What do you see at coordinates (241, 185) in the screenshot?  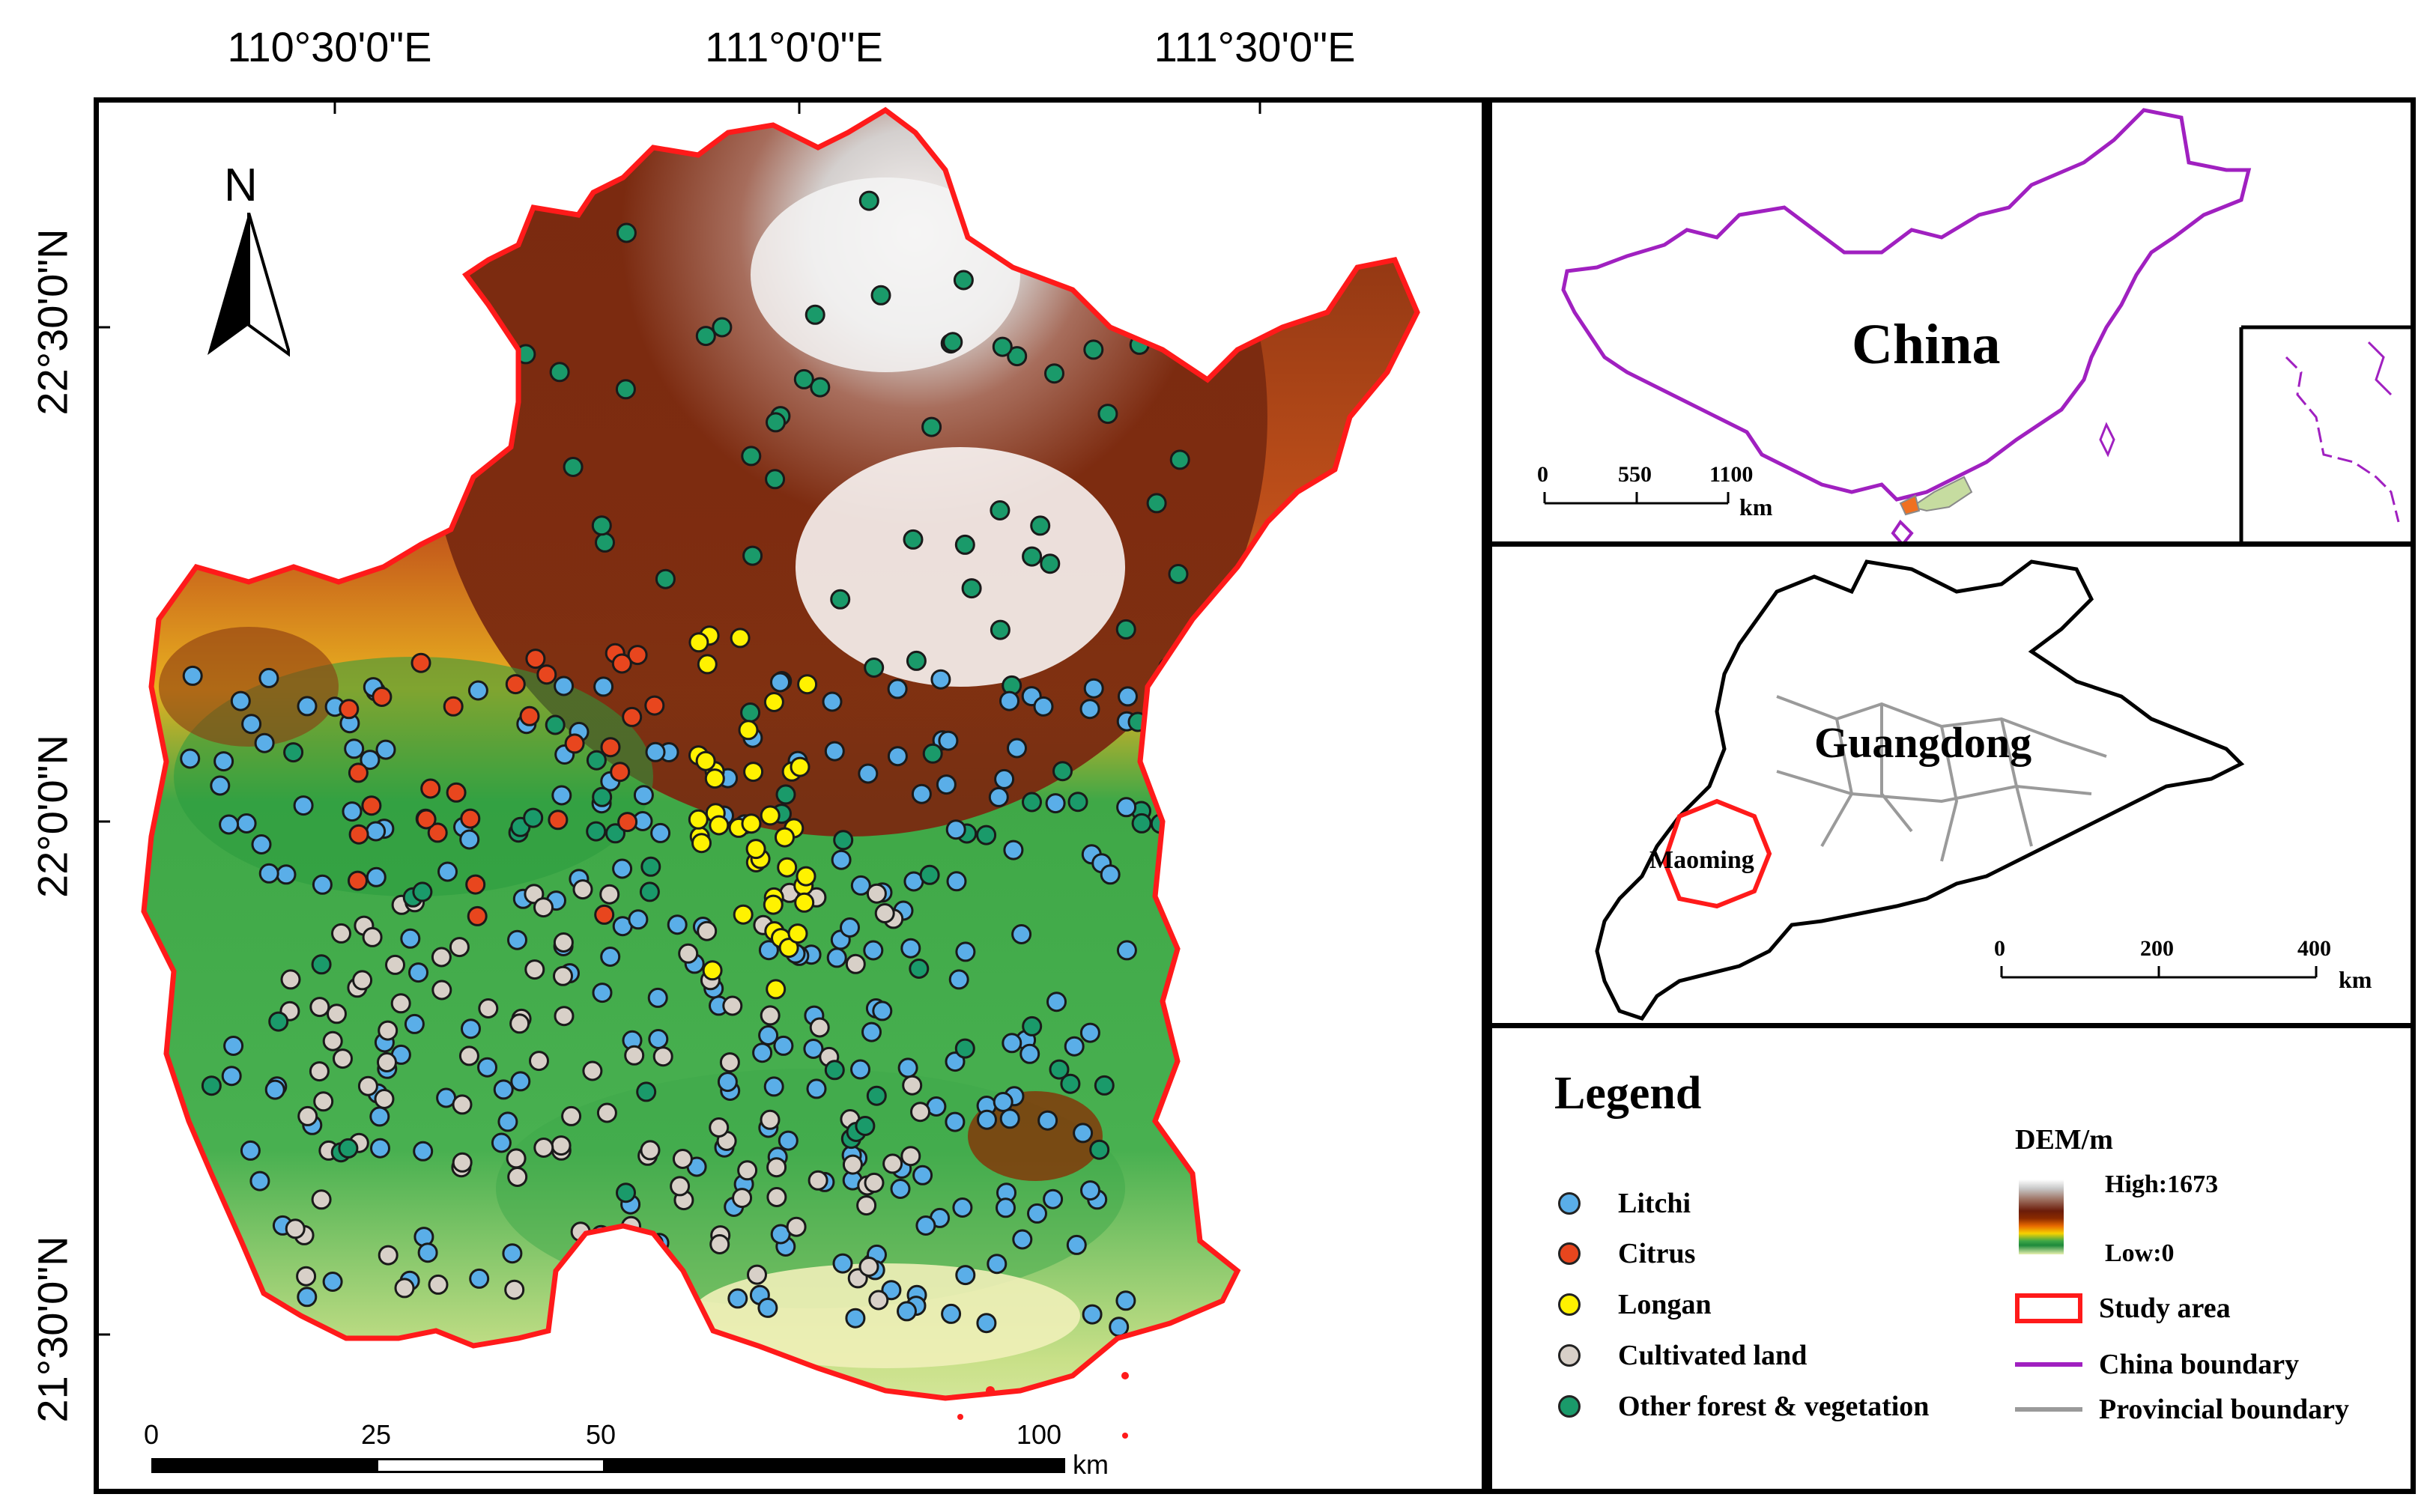 I see `north-label: N` at bounding box center [241, 185].